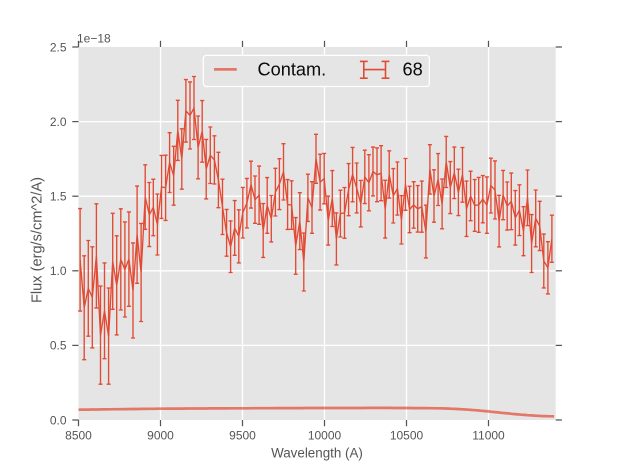  What do you see at coordinates (58, 420) in the screenshot?
I see `svg-text: 0.0` at bounding box center [58, 420].